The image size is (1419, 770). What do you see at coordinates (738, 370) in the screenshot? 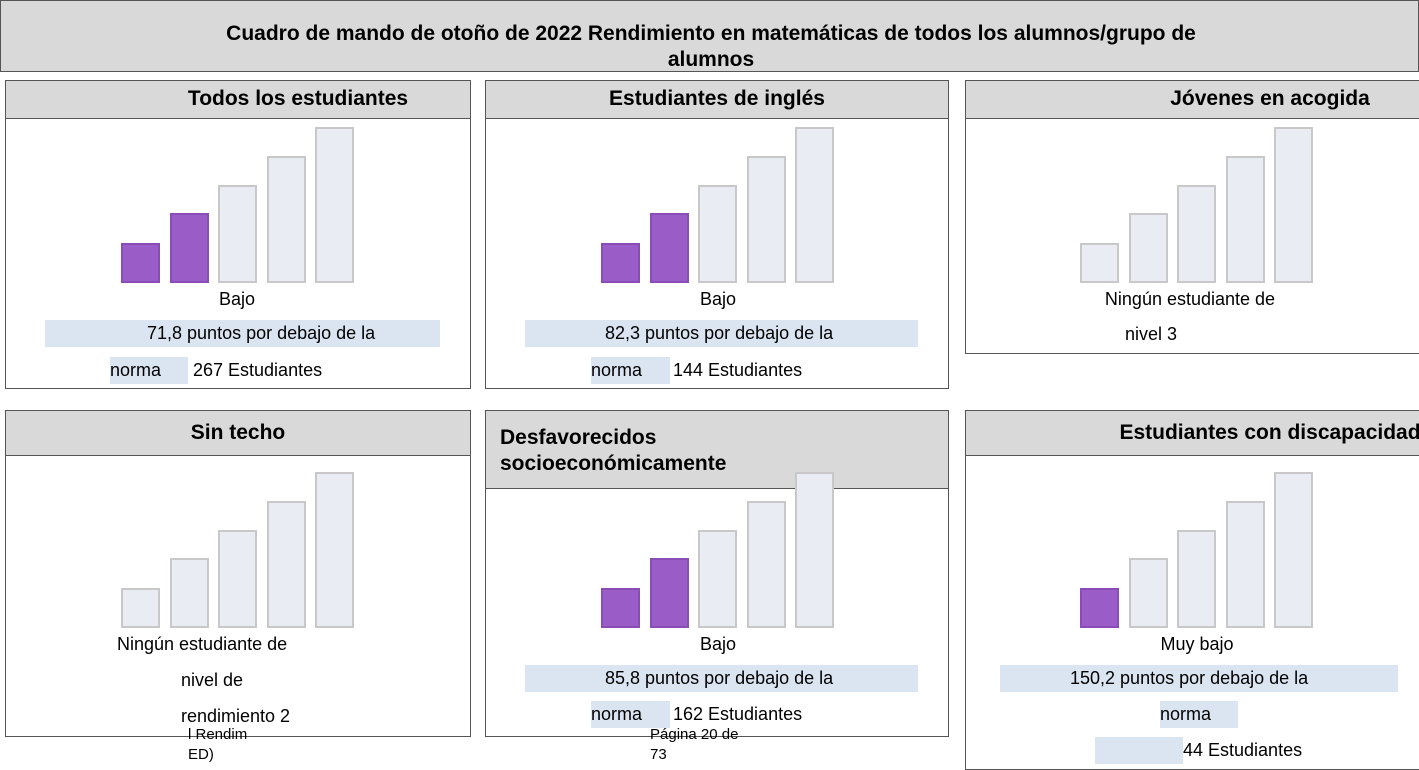
I see `detail: 144 Estudiantes` at bounding box center [738, 370].